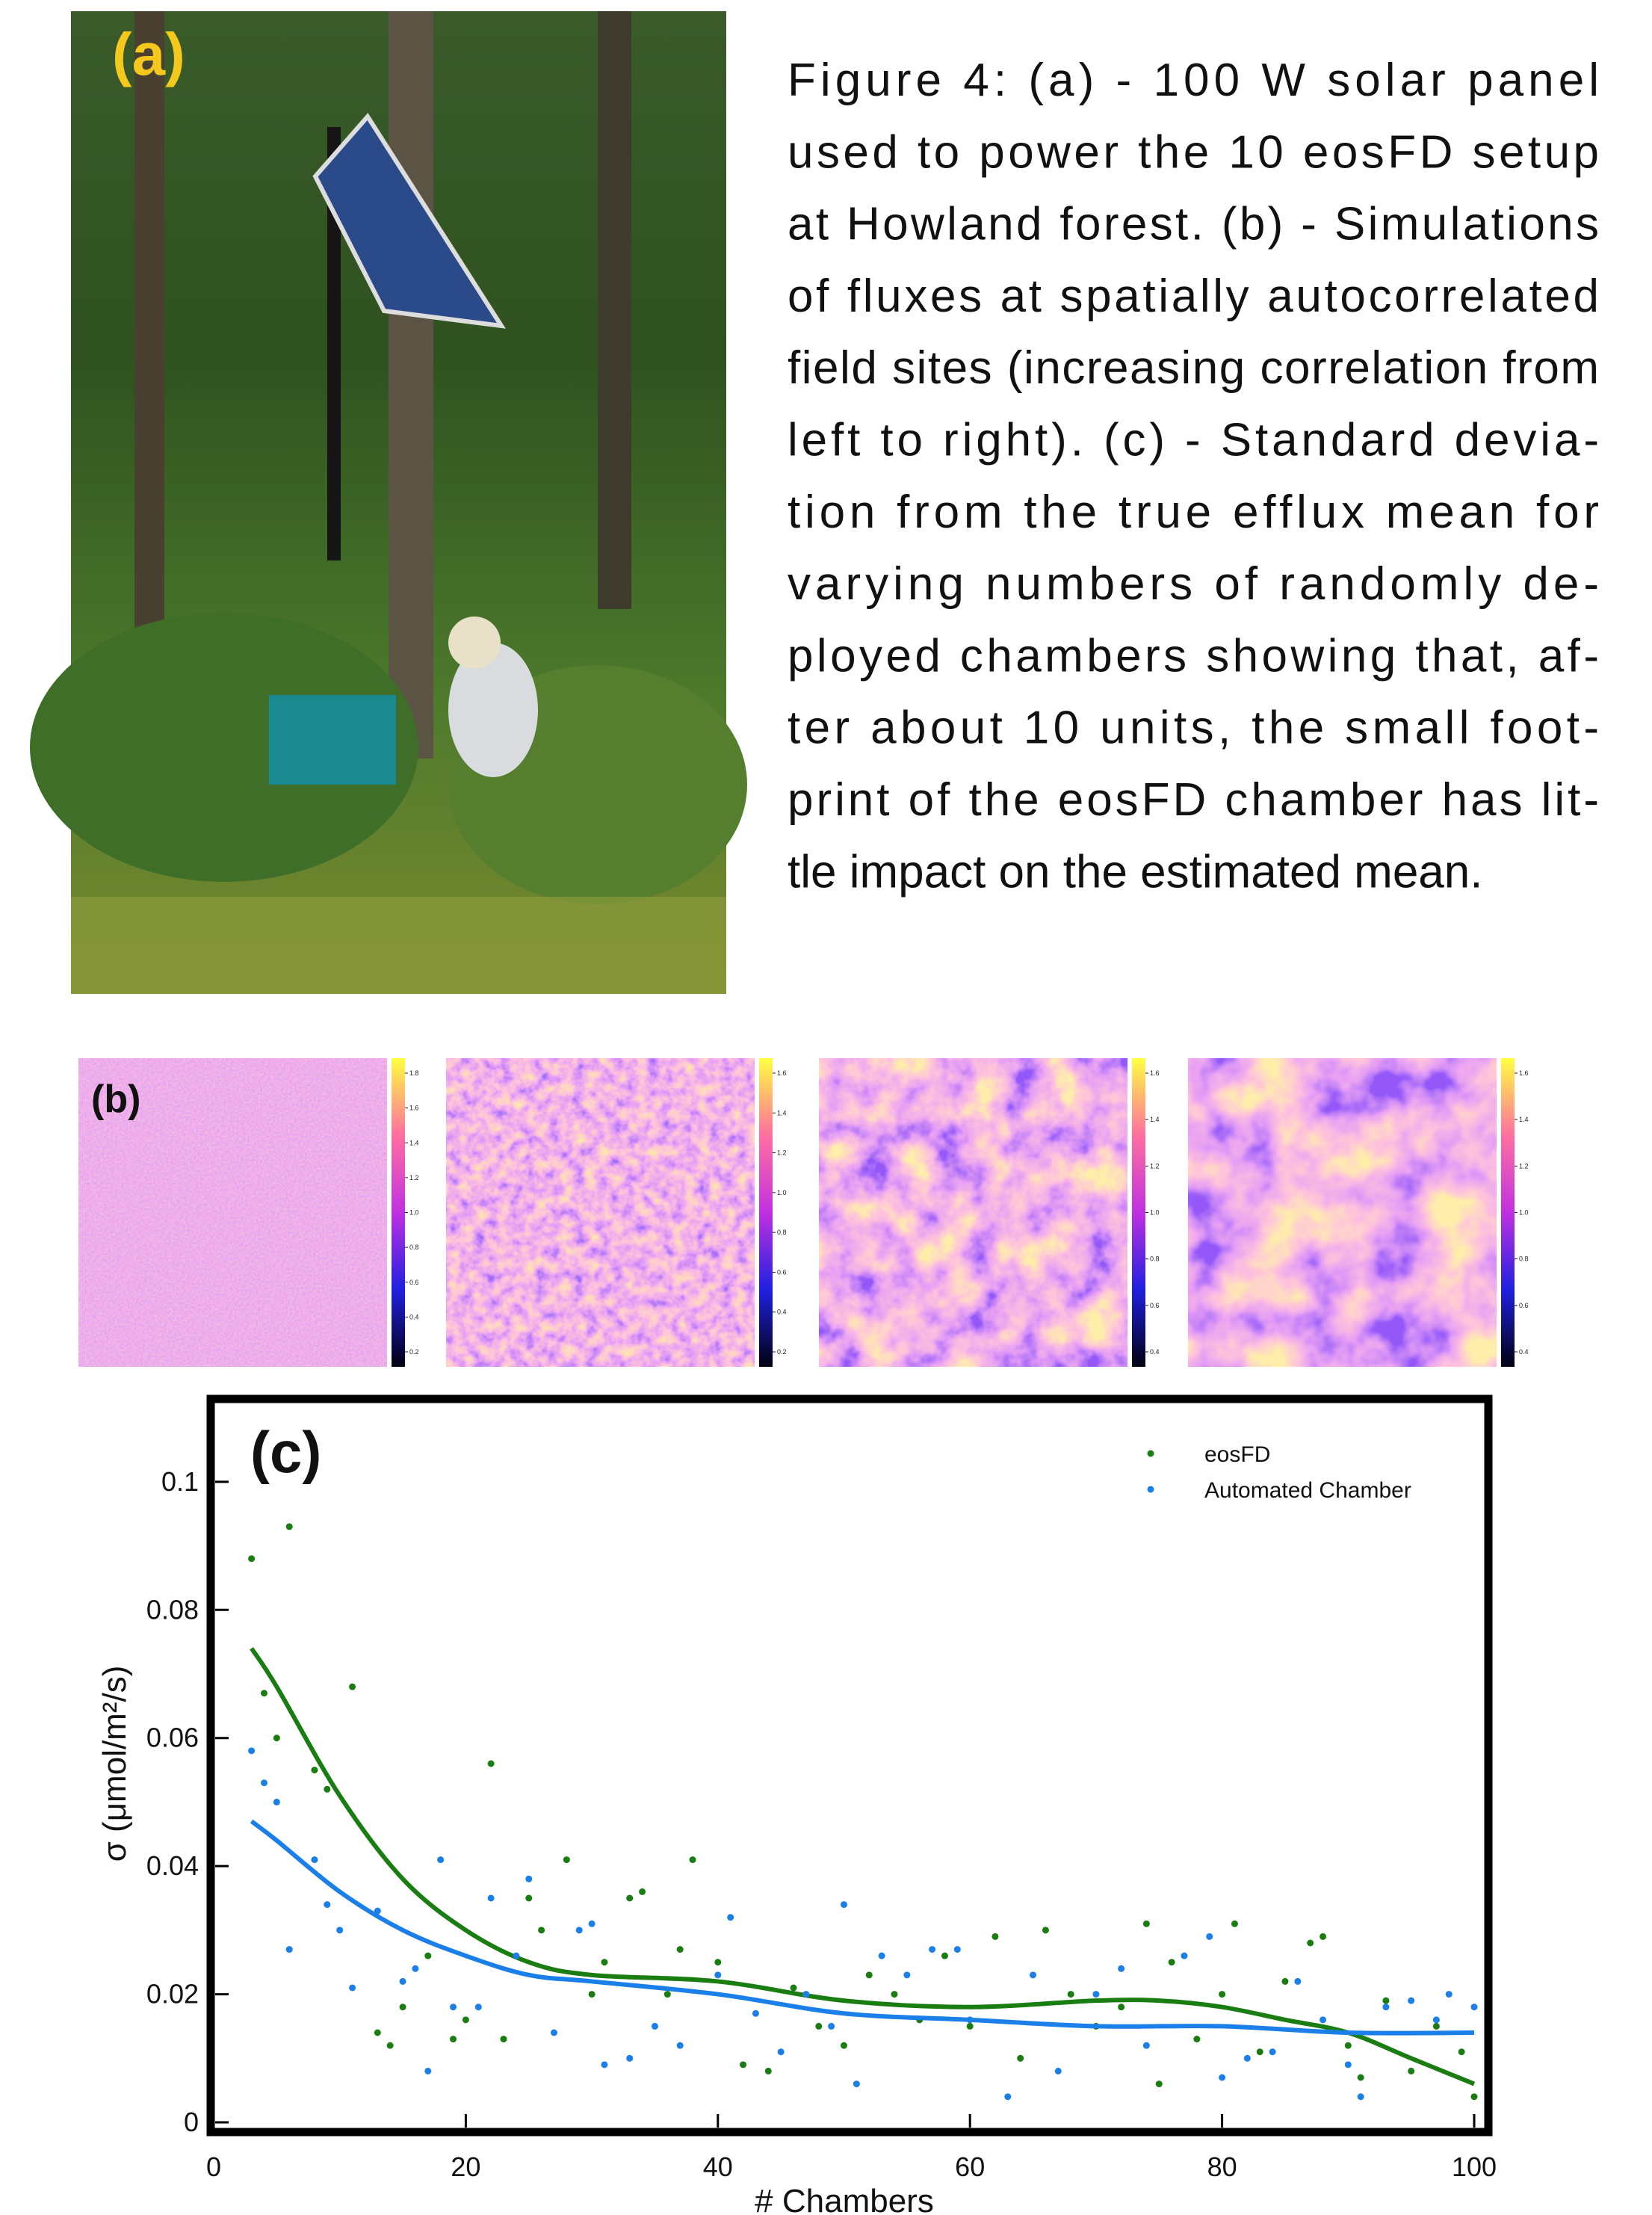 This screenshot has height=2215, width=1652. I want to click on panel-label: (c), so click(285, 1452).